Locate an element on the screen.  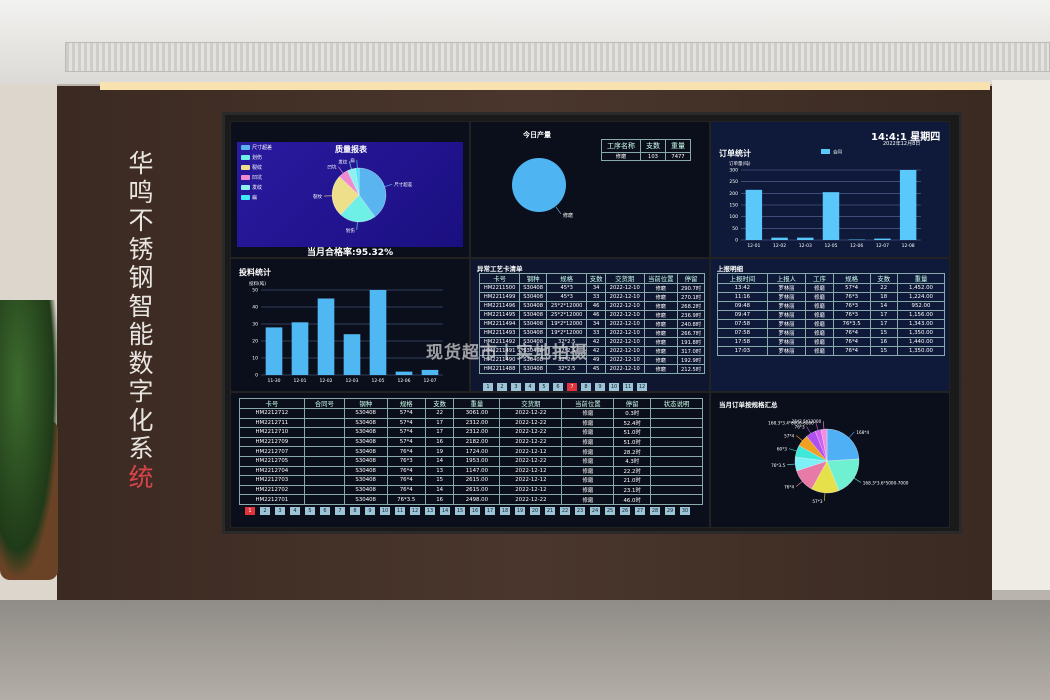
table-cell: 16 is located at coordinates (883, 342).